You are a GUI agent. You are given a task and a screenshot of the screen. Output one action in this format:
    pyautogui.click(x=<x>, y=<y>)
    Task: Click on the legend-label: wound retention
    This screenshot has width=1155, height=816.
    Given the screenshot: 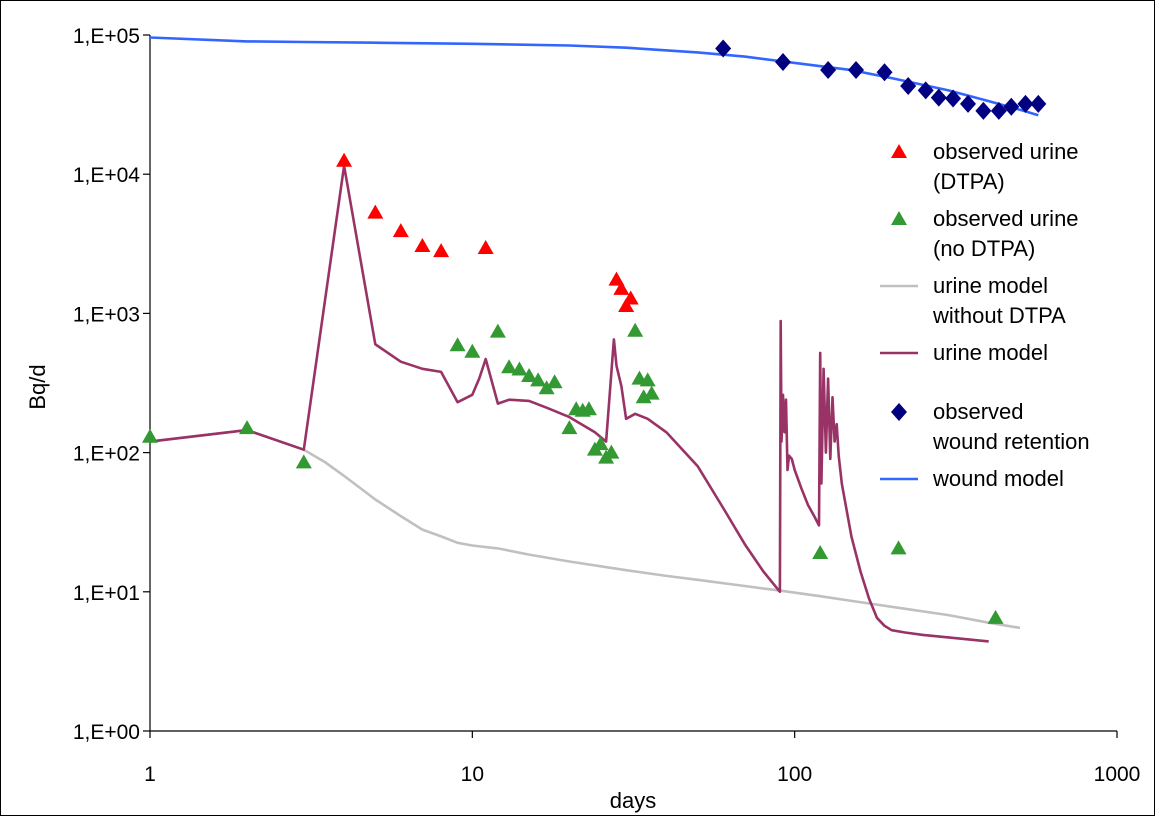 What is the action you would take?
    pyautogui.click(x=1011, y=441)
    